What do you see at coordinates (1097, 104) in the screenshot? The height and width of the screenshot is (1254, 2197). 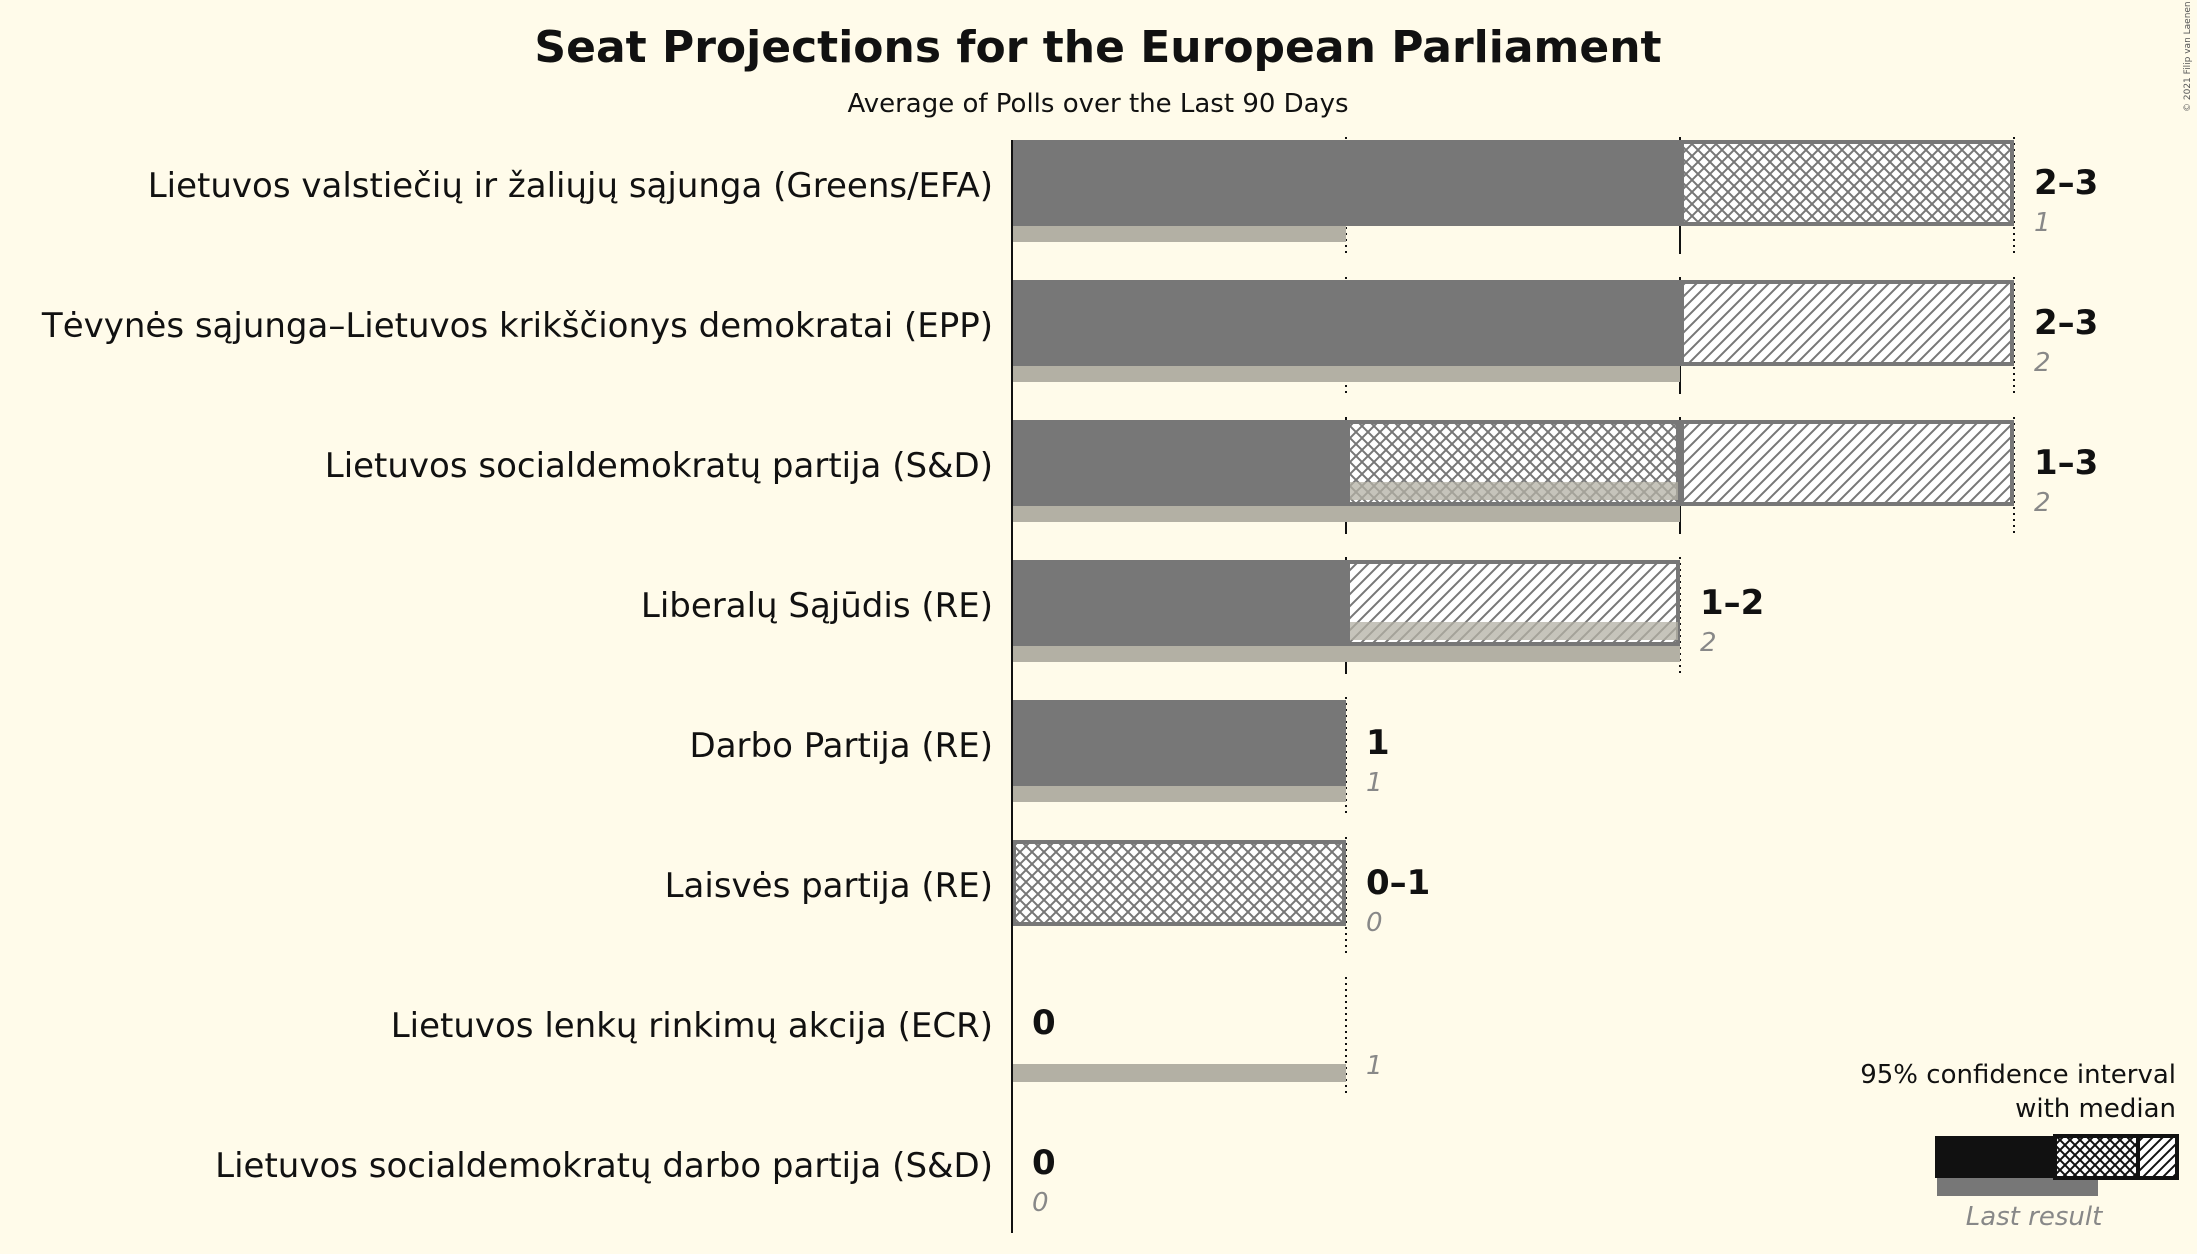 I see `chart-subtitle: Average of Polls over the Last 90 Days` at bounding box center [1097, 104].